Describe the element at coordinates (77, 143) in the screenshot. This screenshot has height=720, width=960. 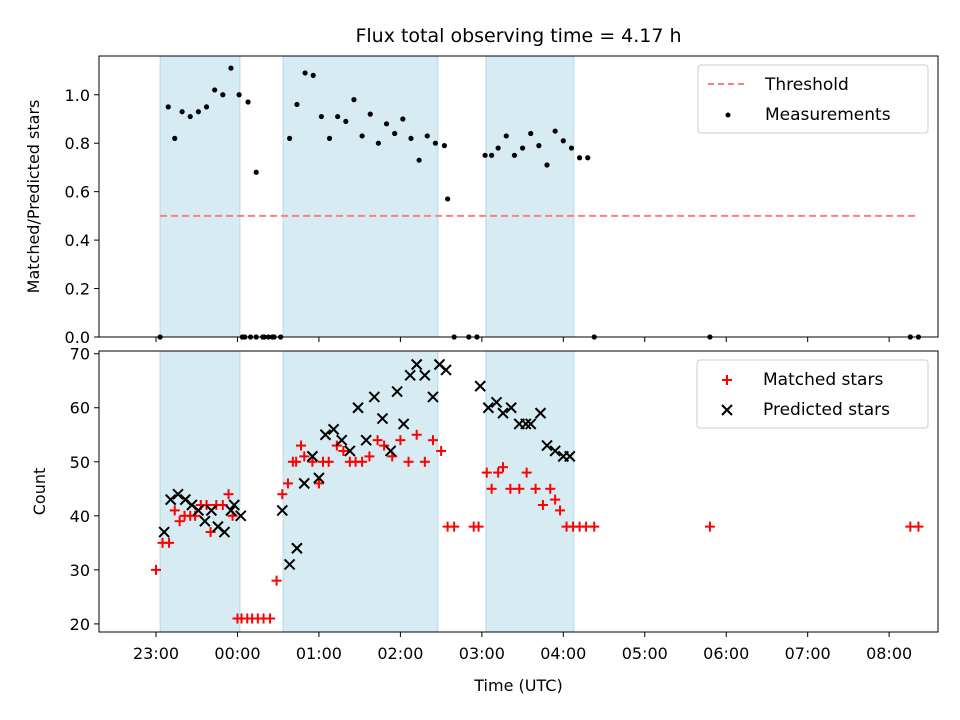
I see `top-ytick-label: 0.8` at that location.